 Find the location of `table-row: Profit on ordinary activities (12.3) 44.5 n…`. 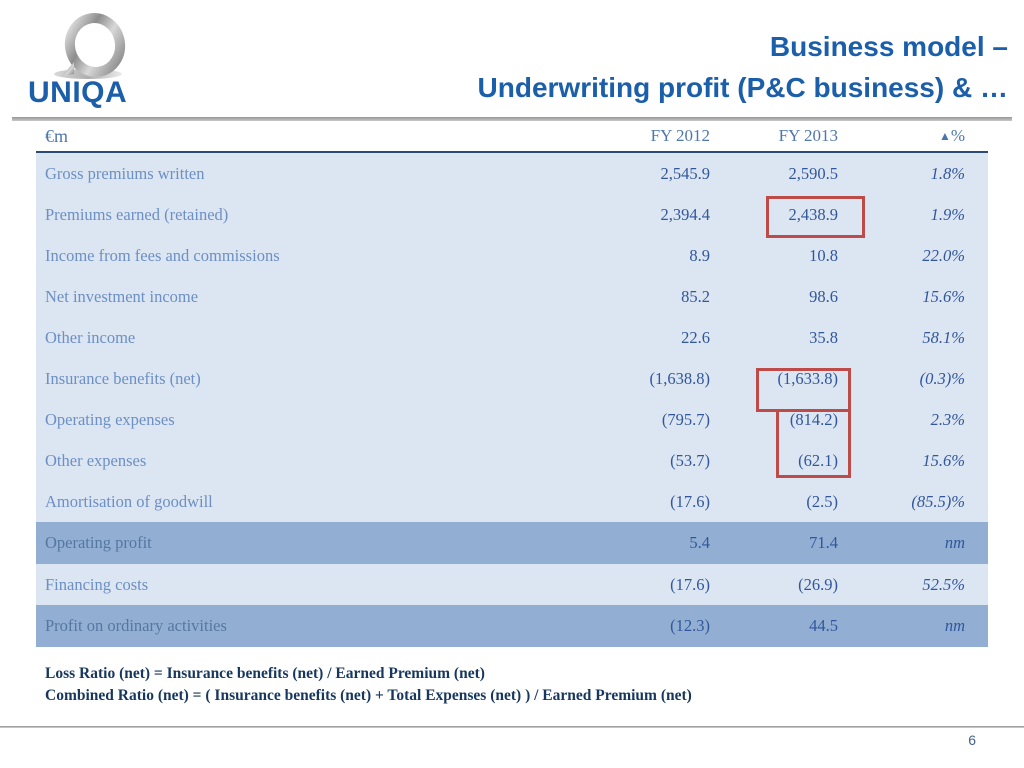

table-row: Profit on ordinary activities (12.3) 44.5 n… is located at coordinates (512, 626).